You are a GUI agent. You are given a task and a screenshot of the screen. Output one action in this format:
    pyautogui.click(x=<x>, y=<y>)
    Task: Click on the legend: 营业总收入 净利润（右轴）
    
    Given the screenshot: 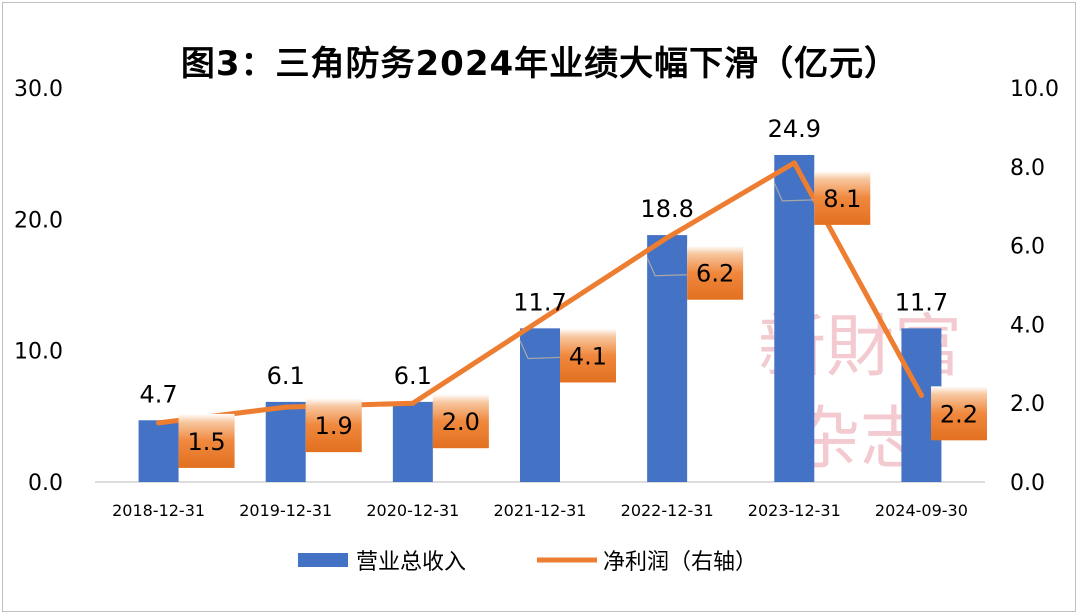 What is the action you would take?
    pyautogui.click(x=527, y=562)
    